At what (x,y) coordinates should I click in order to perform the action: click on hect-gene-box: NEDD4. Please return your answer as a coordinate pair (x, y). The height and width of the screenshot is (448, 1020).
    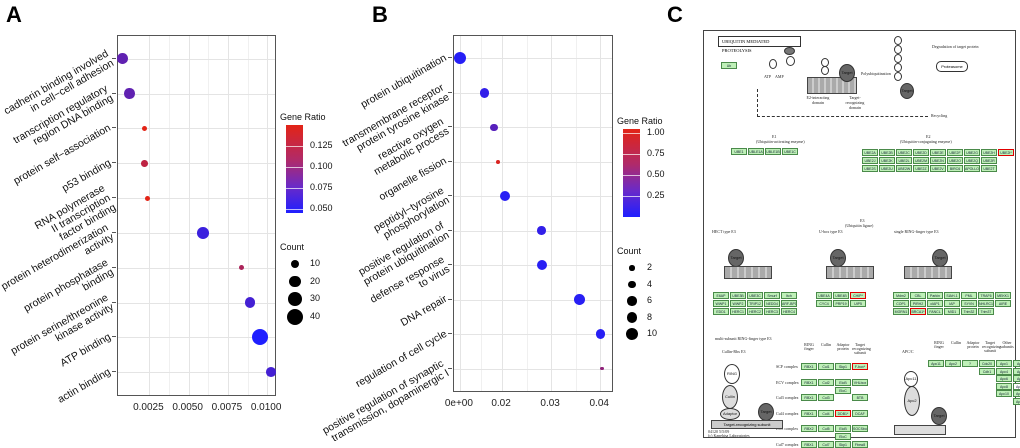
    Looking at the image, I should click on (772, 303).